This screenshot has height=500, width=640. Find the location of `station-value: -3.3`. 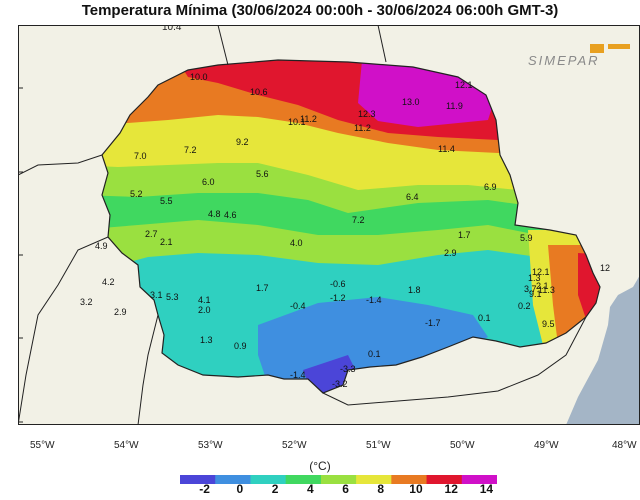

station-value: -3.3 is located at coordinates (348, 369).